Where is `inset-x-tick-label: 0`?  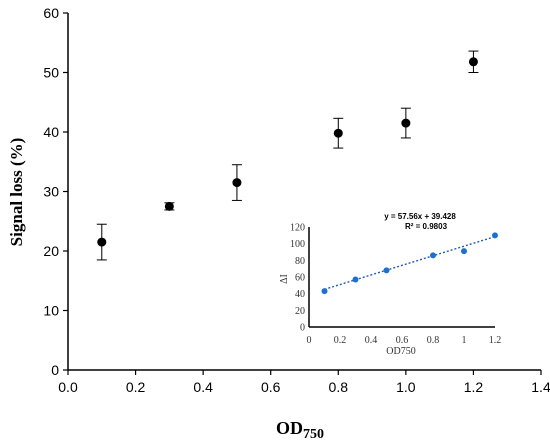 inset-x-tick-label: 0 is located at coordinates (309, 340).